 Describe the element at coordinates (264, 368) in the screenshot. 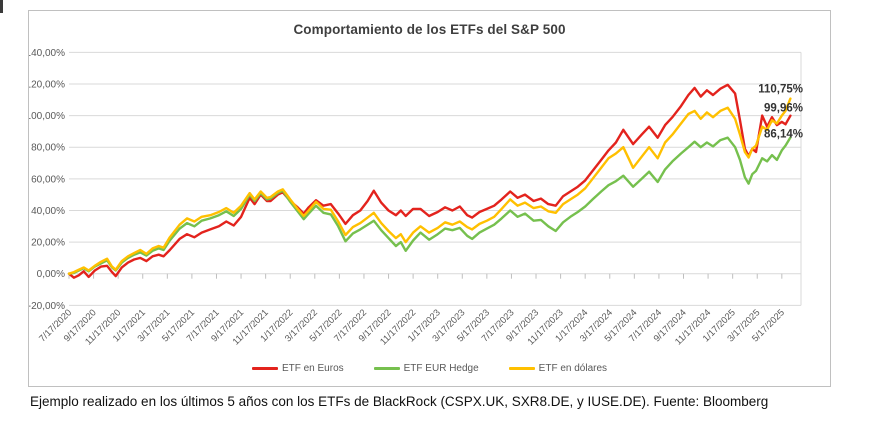

I see `legend-swatch-etf-en-euros` at that location.